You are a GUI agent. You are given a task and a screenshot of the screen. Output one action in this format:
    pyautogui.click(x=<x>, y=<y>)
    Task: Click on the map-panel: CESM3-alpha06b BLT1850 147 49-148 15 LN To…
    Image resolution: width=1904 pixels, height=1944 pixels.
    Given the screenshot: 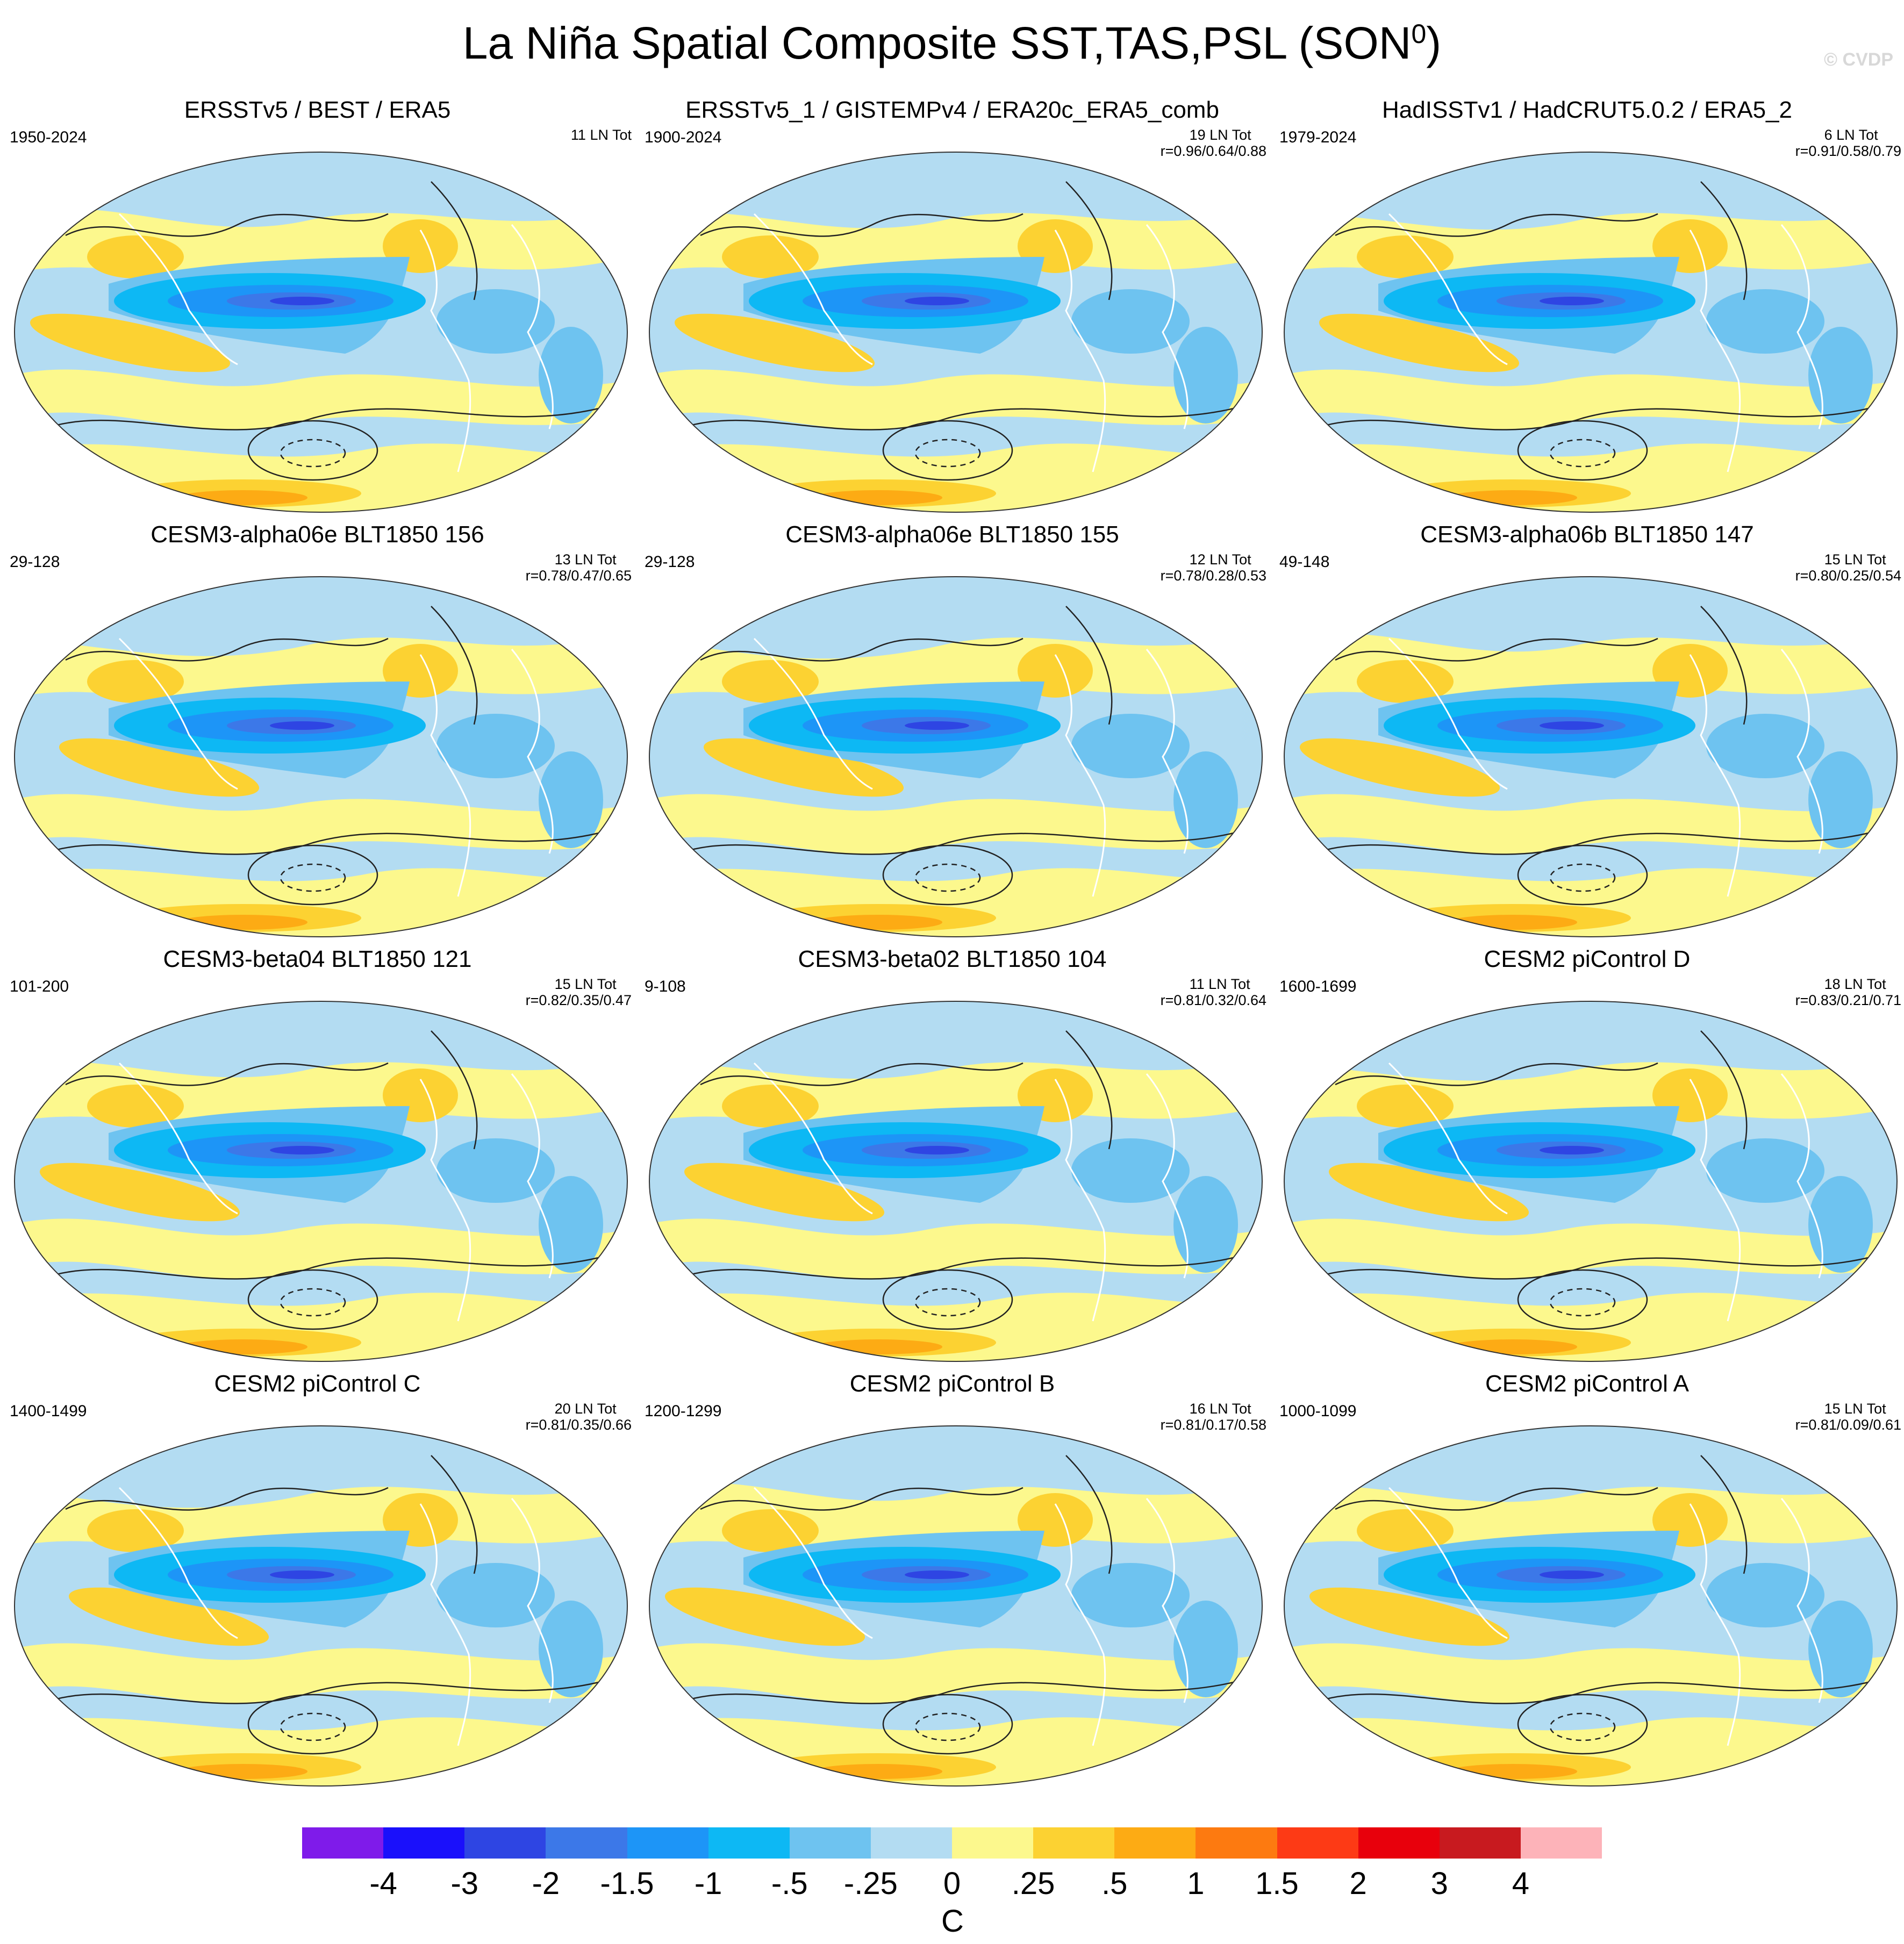 What is the action you would take?
    pyautogui.click(x=1587, y=732)
    